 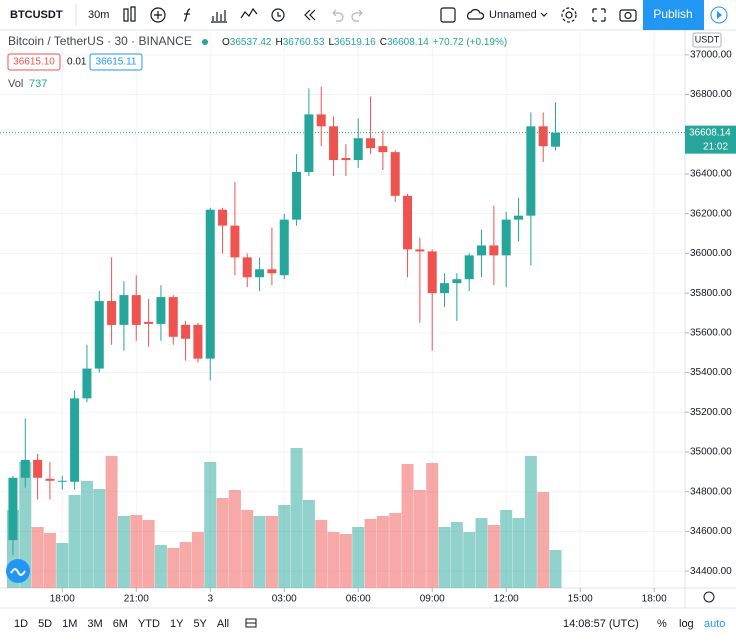 I want to click on currency-box, so click(x=707, y=40).